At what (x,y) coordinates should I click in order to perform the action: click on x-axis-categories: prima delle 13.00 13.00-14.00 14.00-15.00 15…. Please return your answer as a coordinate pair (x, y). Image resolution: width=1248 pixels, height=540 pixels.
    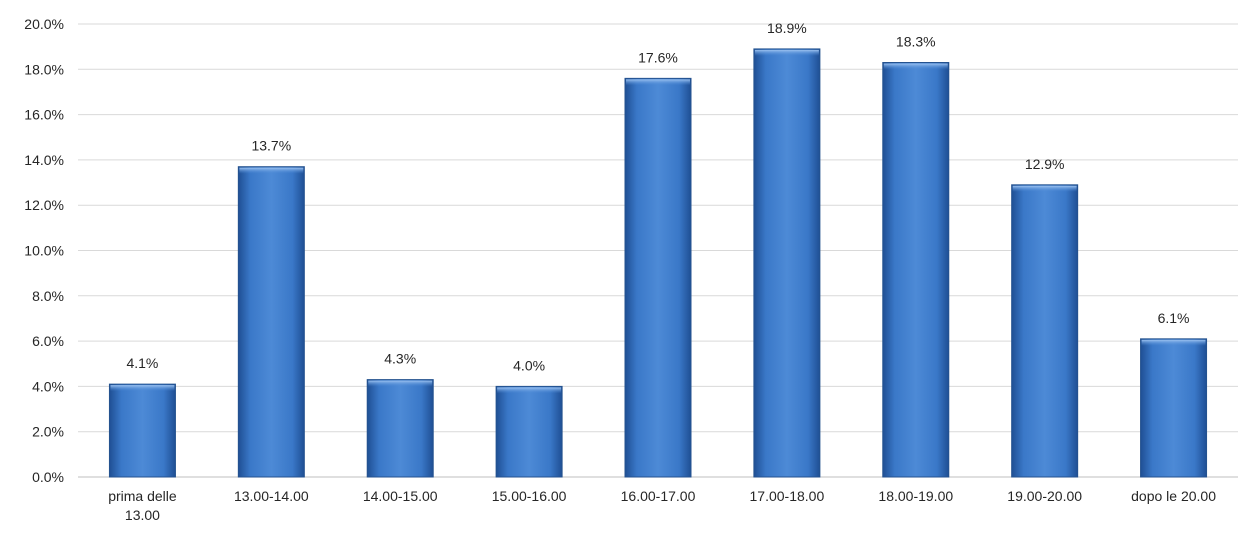
    Looking at the image, I should click on (662, 505).